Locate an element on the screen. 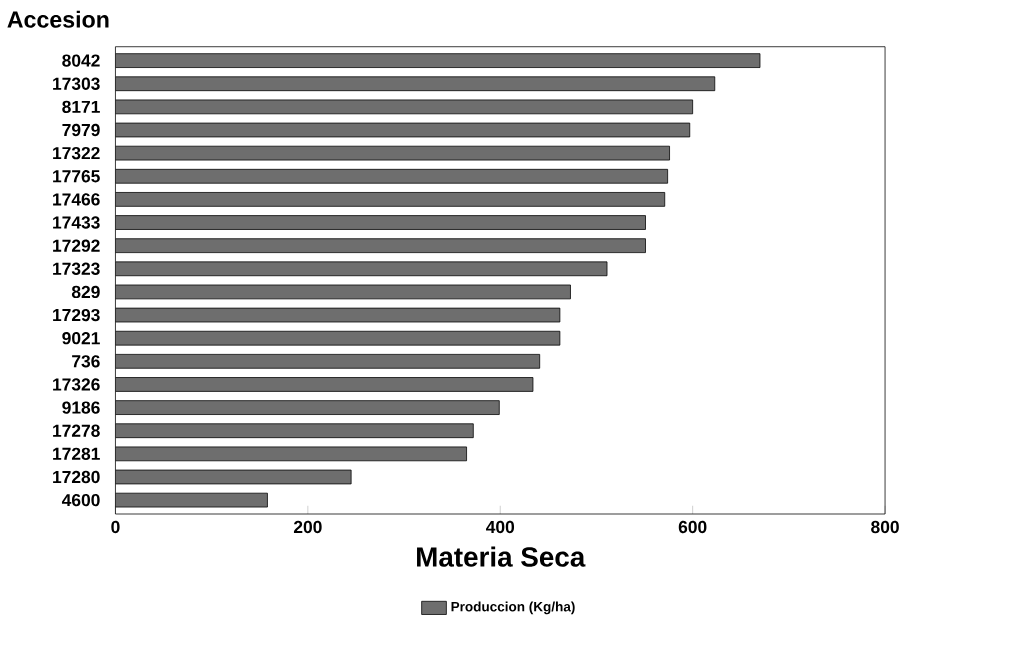  y-tick-label: 17765 is located at coordinates (76, 176).